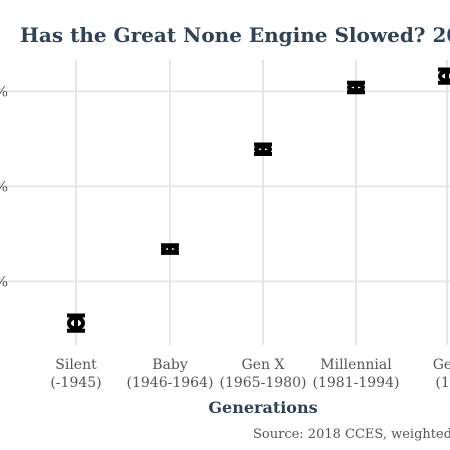  I want to click on x-axis-title: Generations, so click(262, 407).